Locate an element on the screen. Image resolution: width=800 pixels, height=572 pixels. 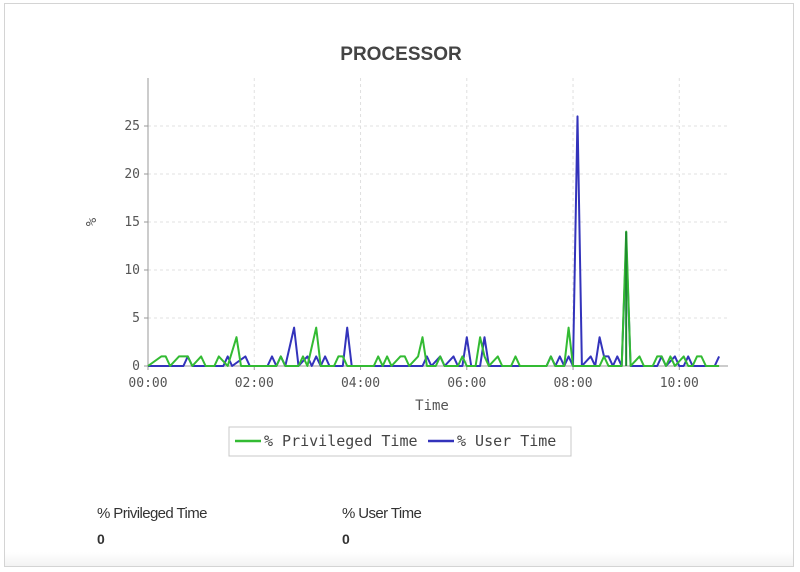
y-tick-label: 5 is located at coordinates (136, 318).